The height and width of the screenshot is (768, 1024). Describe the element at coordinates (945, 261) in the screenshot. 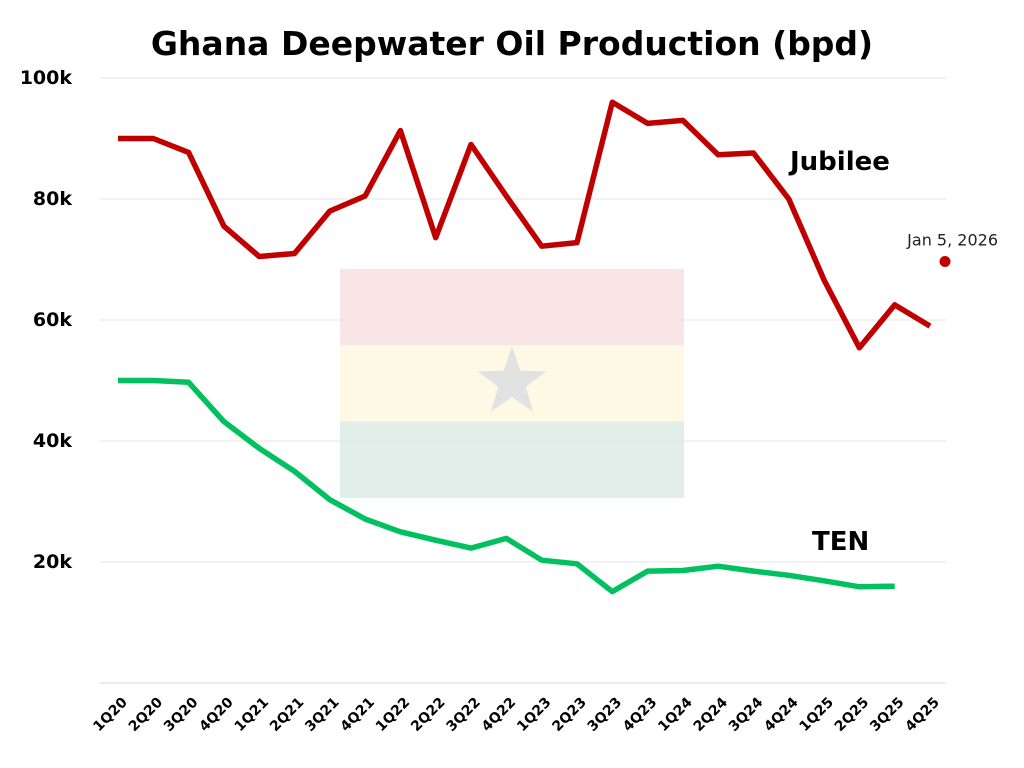

I see `annotation-point` at that location.